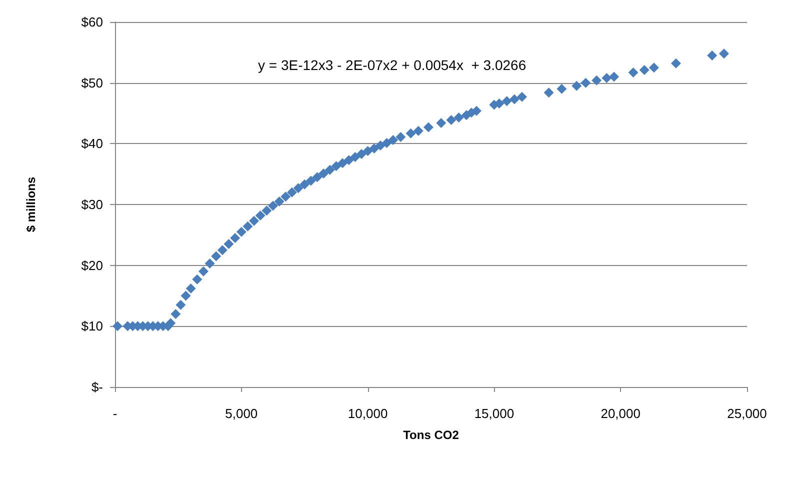 This screenshot has height=479, width=795. What do you see at coordinates (241, 413) in the screenshot?
I see `x-tick-label: 5,000` at bounding box center [241, 413].